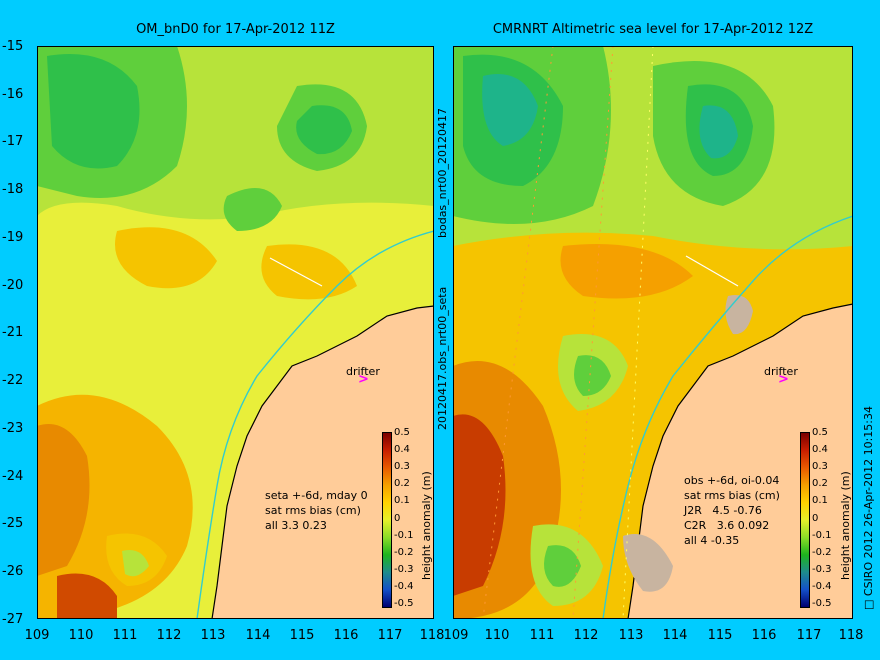  I want to click on left-map-title: OM_bnD0 for 17-Apr-2012 11Z, so click(235, 29).